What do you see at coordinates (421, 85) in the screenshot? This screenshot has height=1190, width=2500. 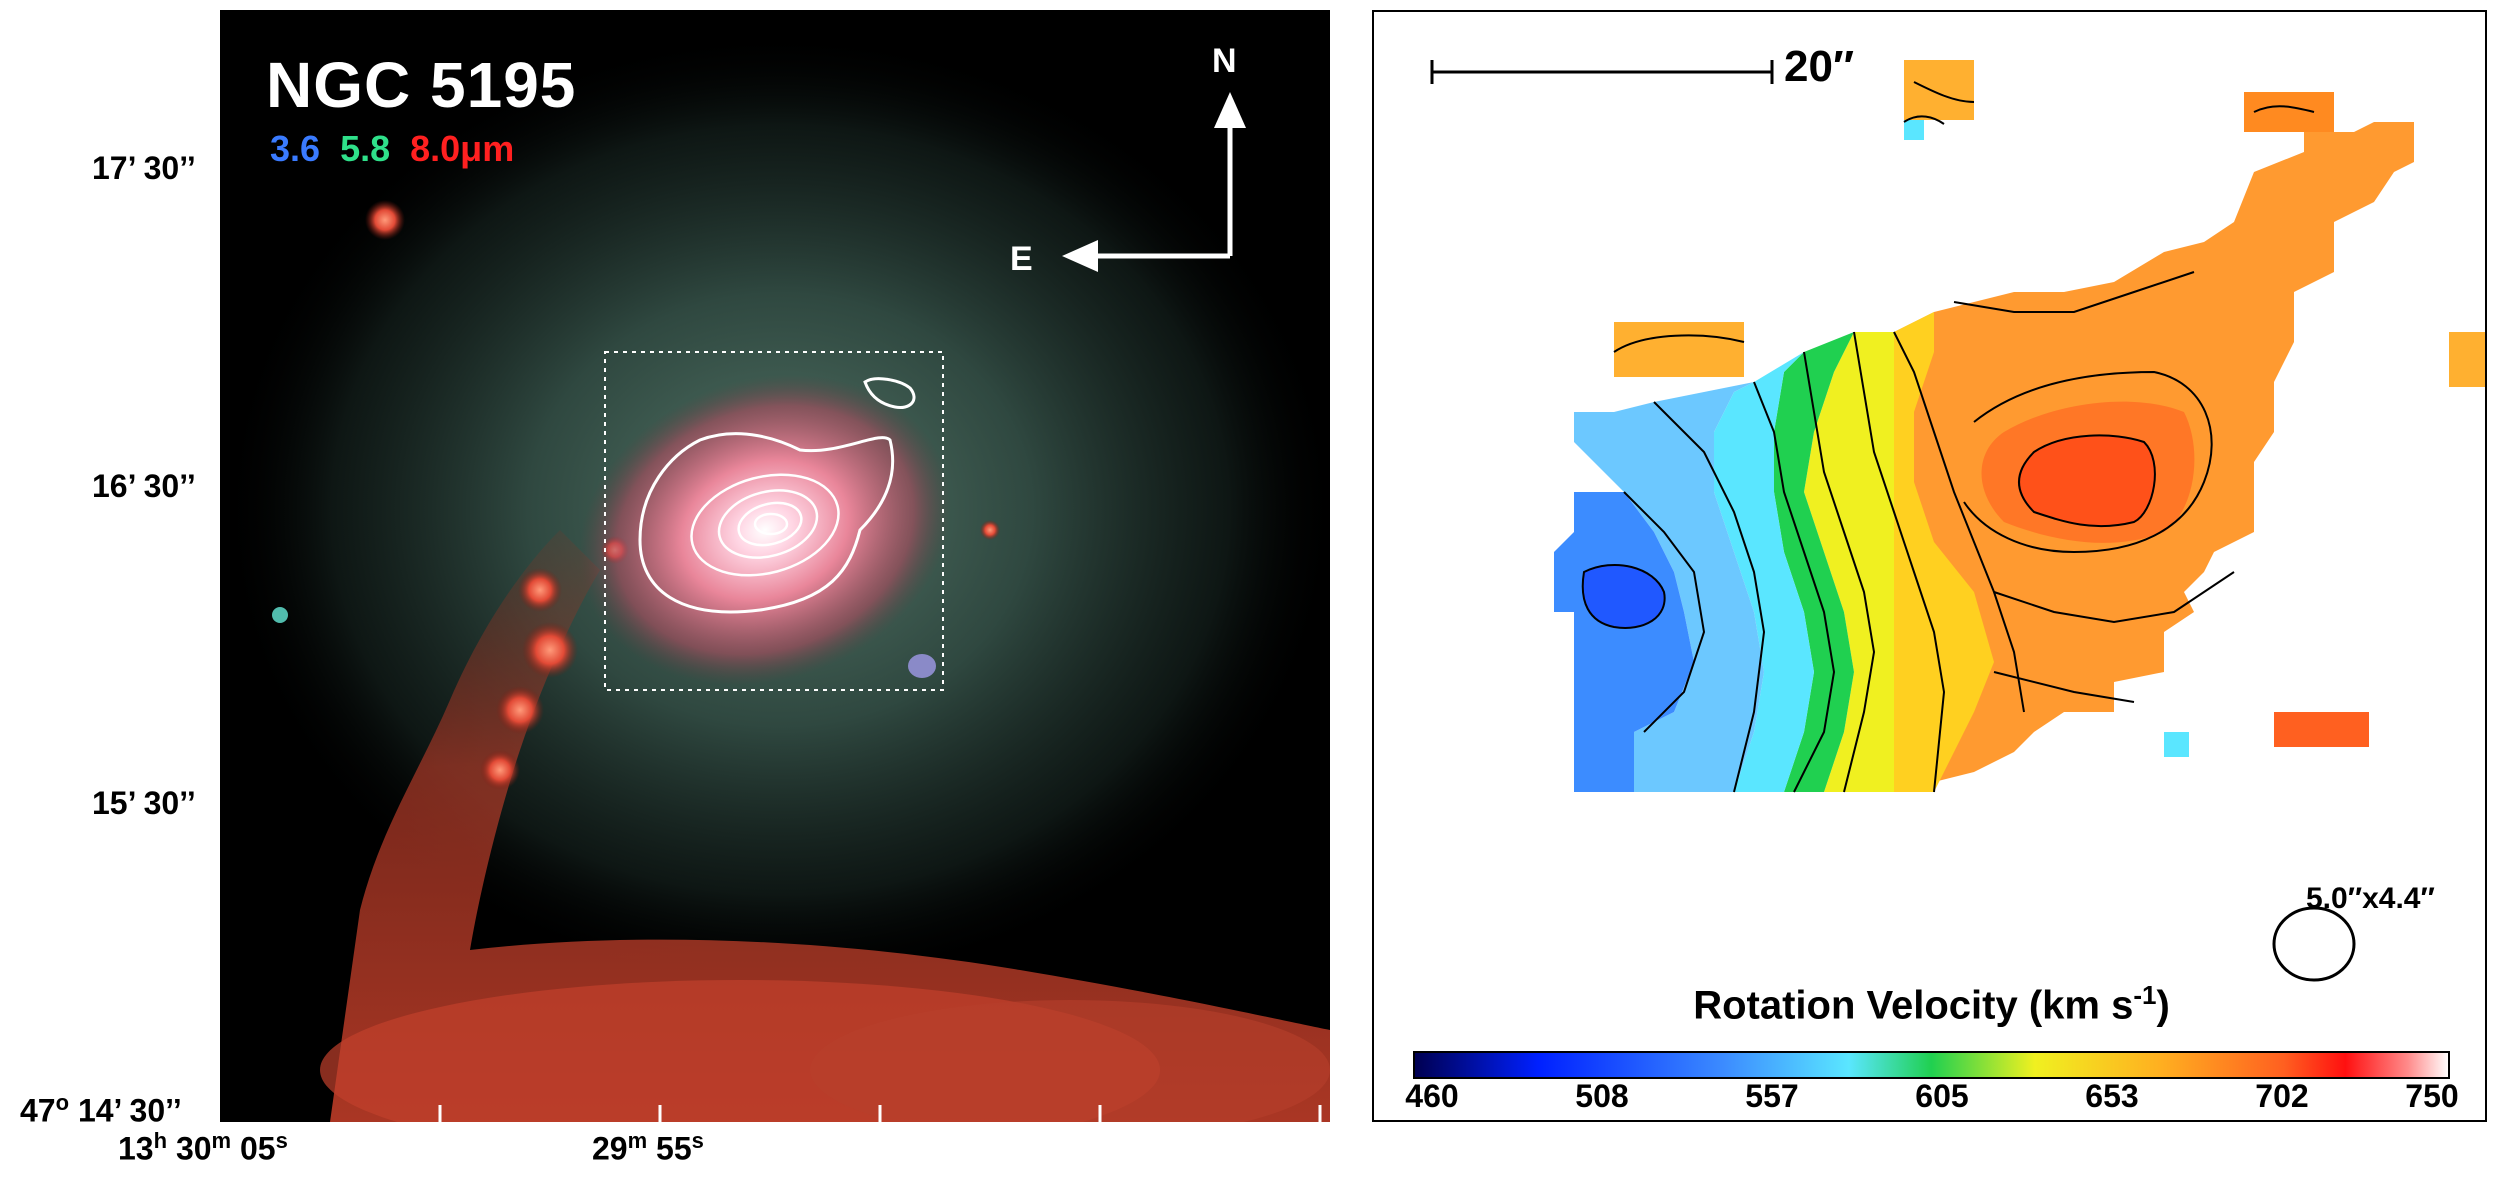 I see `image-title: NGC 5195` at bounding box center [421, 85].